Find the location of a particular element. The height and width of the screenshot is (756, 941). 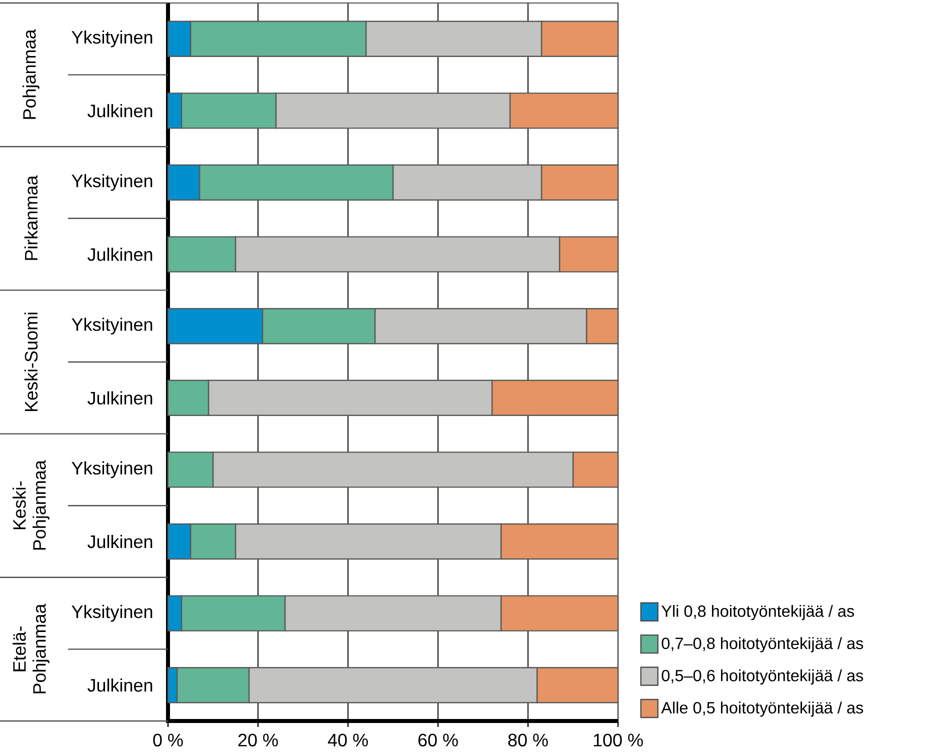

x-tick-label: 60 % is located at coordinates (438, 740).